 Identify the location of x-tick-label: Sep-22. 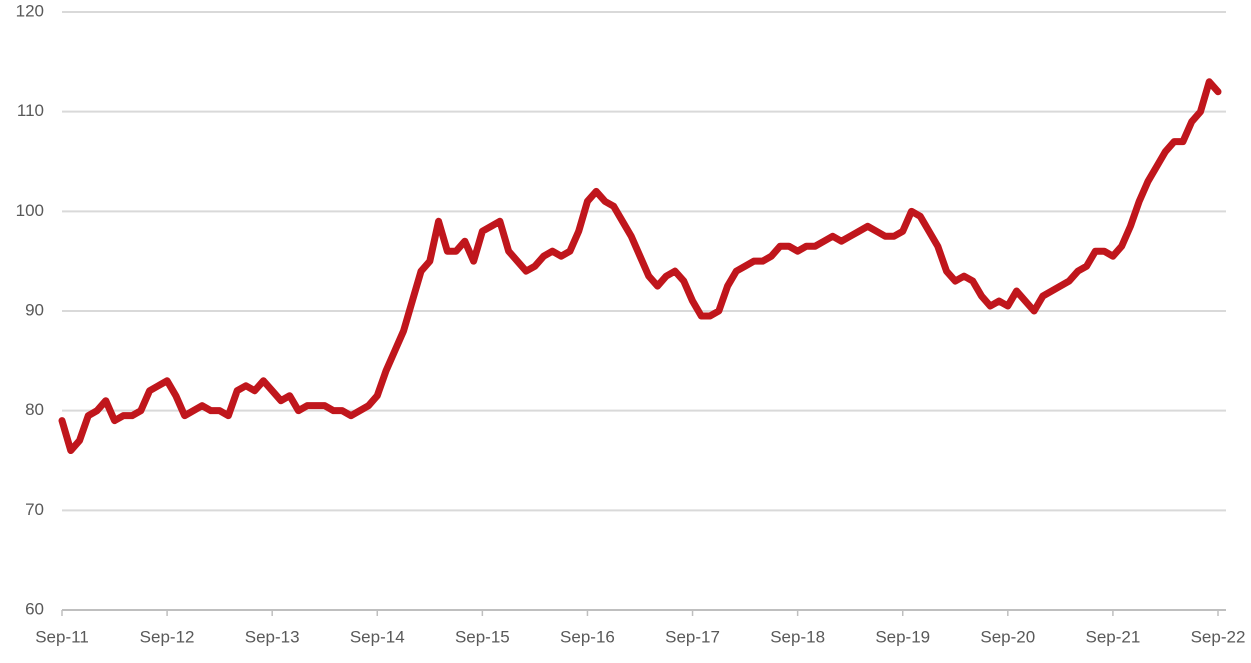
(1218, 636).